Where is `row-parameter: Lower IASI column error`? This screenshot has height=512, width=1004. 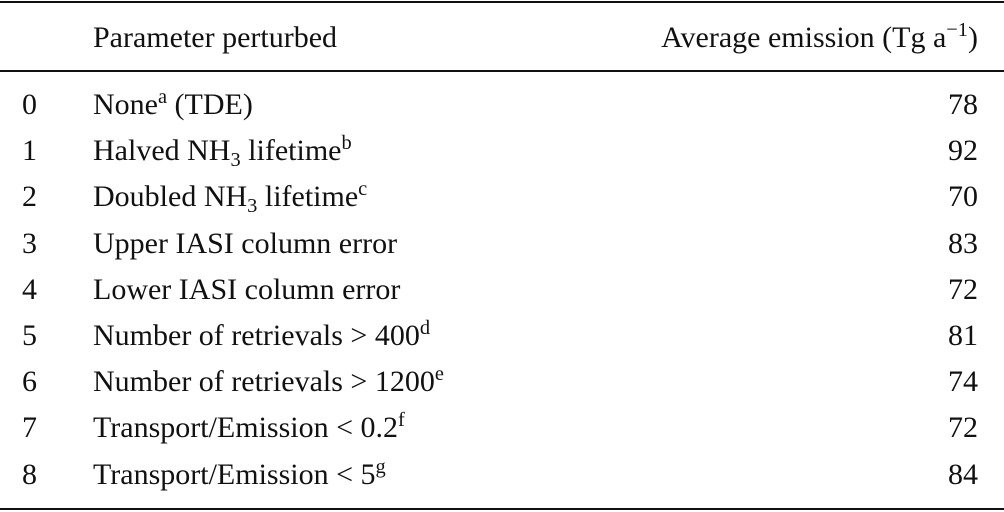
row-parameter: Lower IASI column error is located at coordinates (246, 290).